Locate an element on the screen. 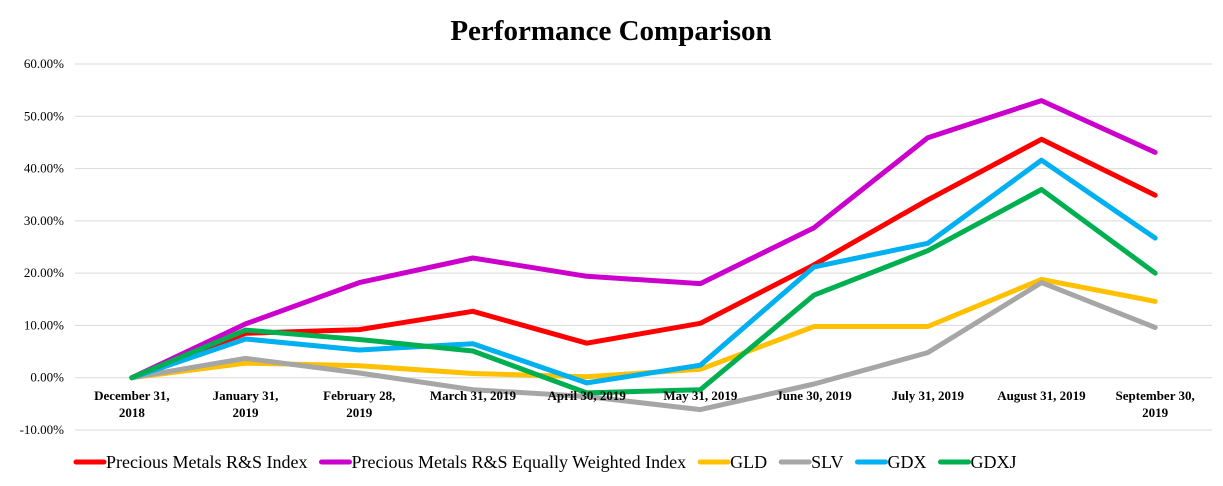 This screenshot has width=1223, height=486. x-category-label: August 31, 2019 is located at coordinates (1041, 395).